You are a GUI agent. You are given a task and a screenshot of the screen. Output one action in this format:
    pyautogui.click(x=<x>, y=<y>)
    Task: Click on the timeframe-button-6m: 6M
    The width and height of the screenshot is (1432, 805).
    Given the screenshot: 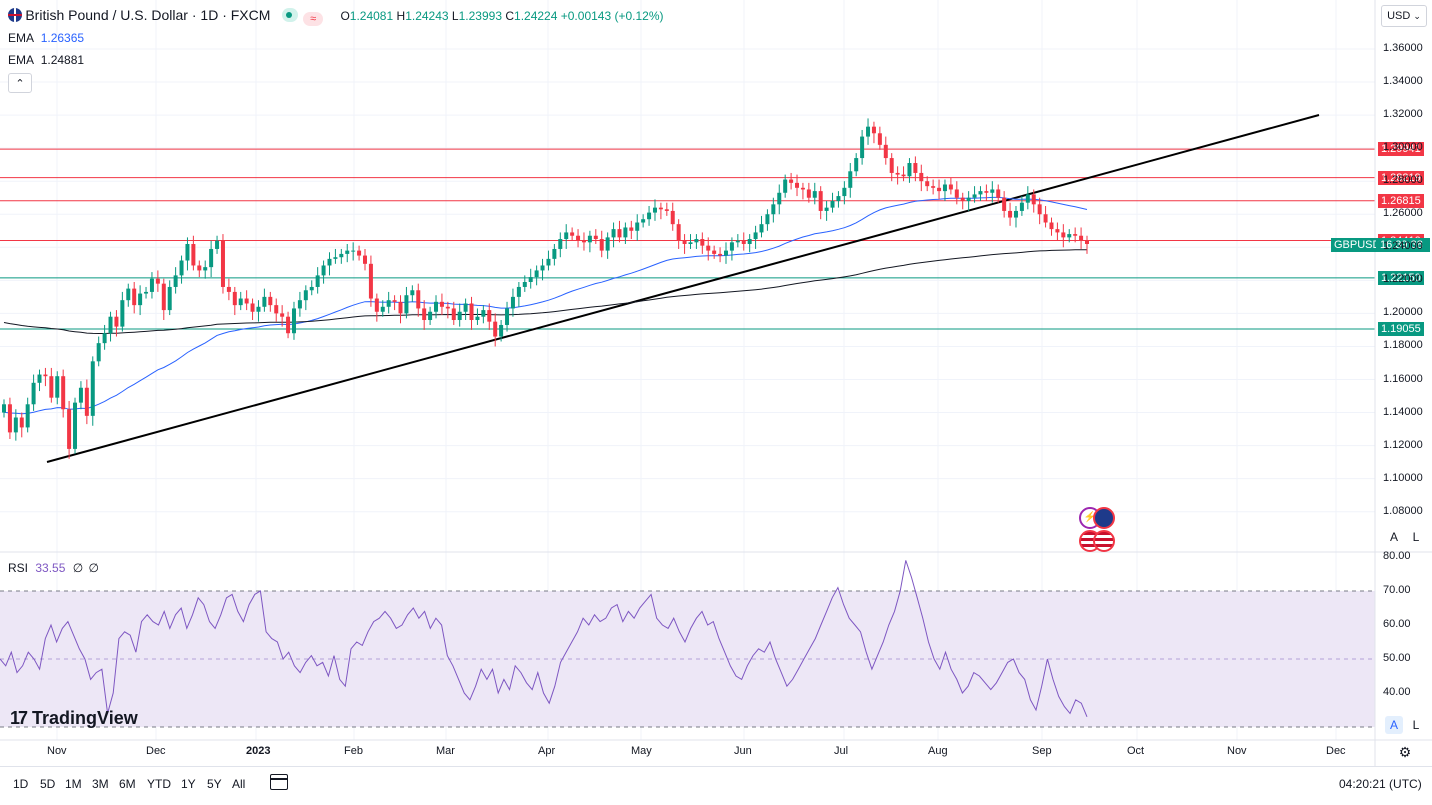 What is the action you would take?
    pyautogui.click(x=127, y=784)
    